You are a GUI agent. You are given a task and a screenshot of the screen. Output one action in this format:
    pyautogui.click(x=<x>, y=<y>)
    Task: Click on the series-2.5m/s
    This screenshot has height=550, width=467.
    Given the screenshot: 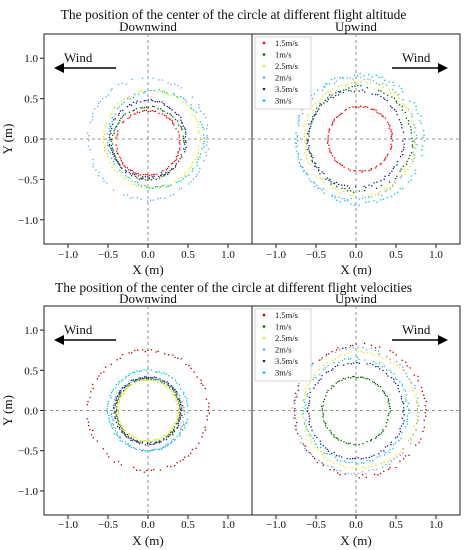 What is the action you would take?
    pyautogui.click(x=360, y=410)
    